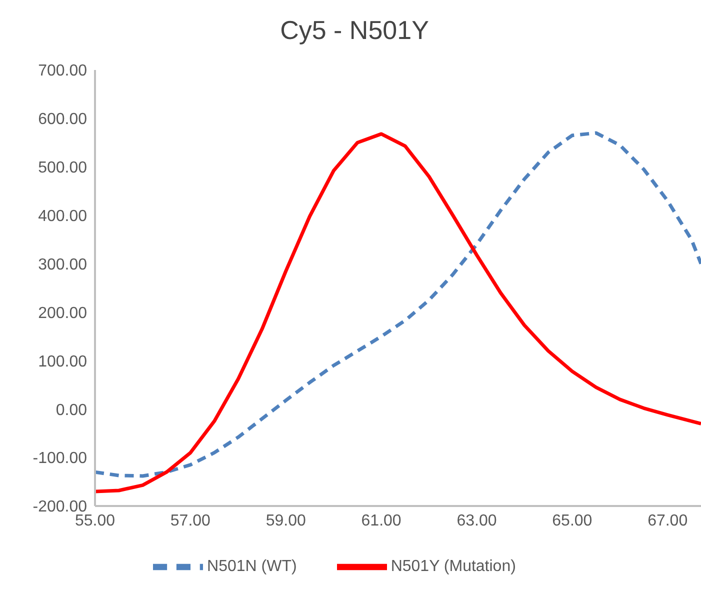 The width and height of the screenshot is (701, 604). Describe the element at coordinates (60, 459) in the screenshot. I see `y-tick-label: -100.00` at that location.